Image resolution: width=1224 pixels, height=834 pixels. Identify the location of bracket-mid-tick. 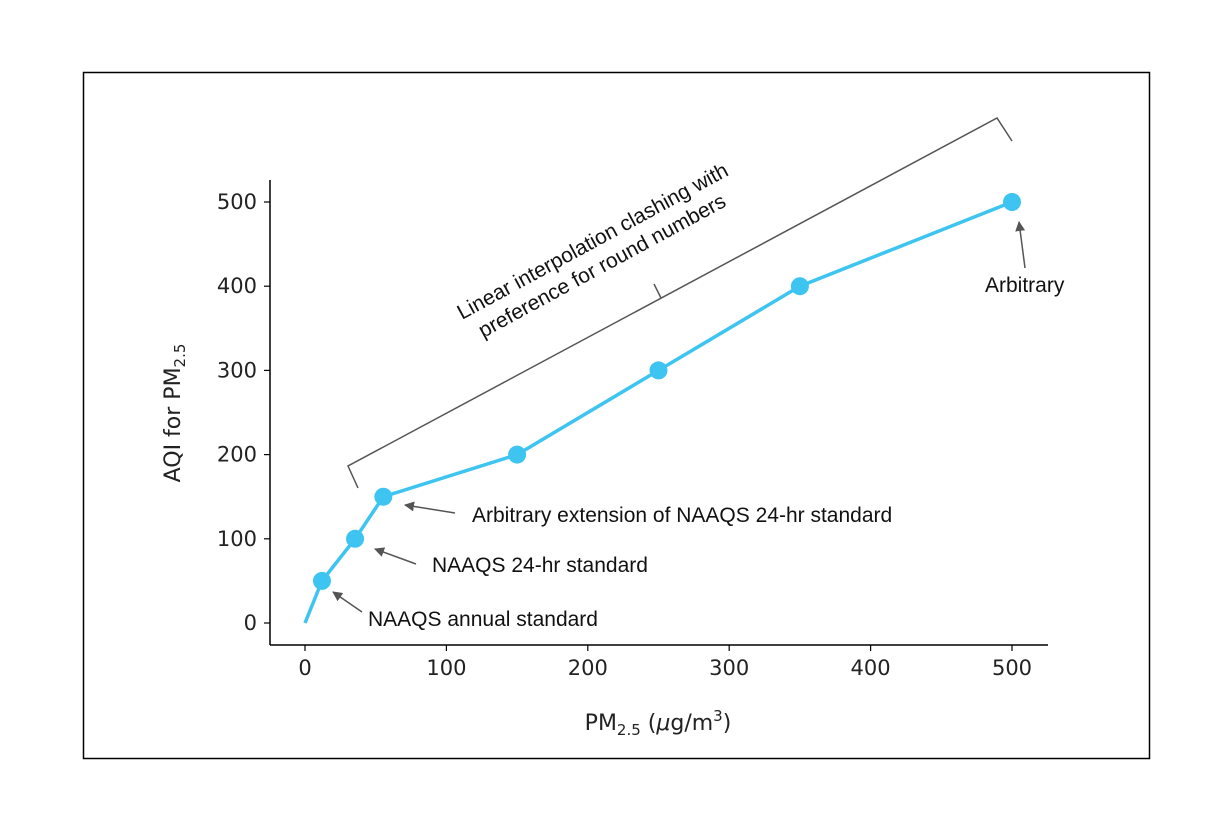
(657, 291).